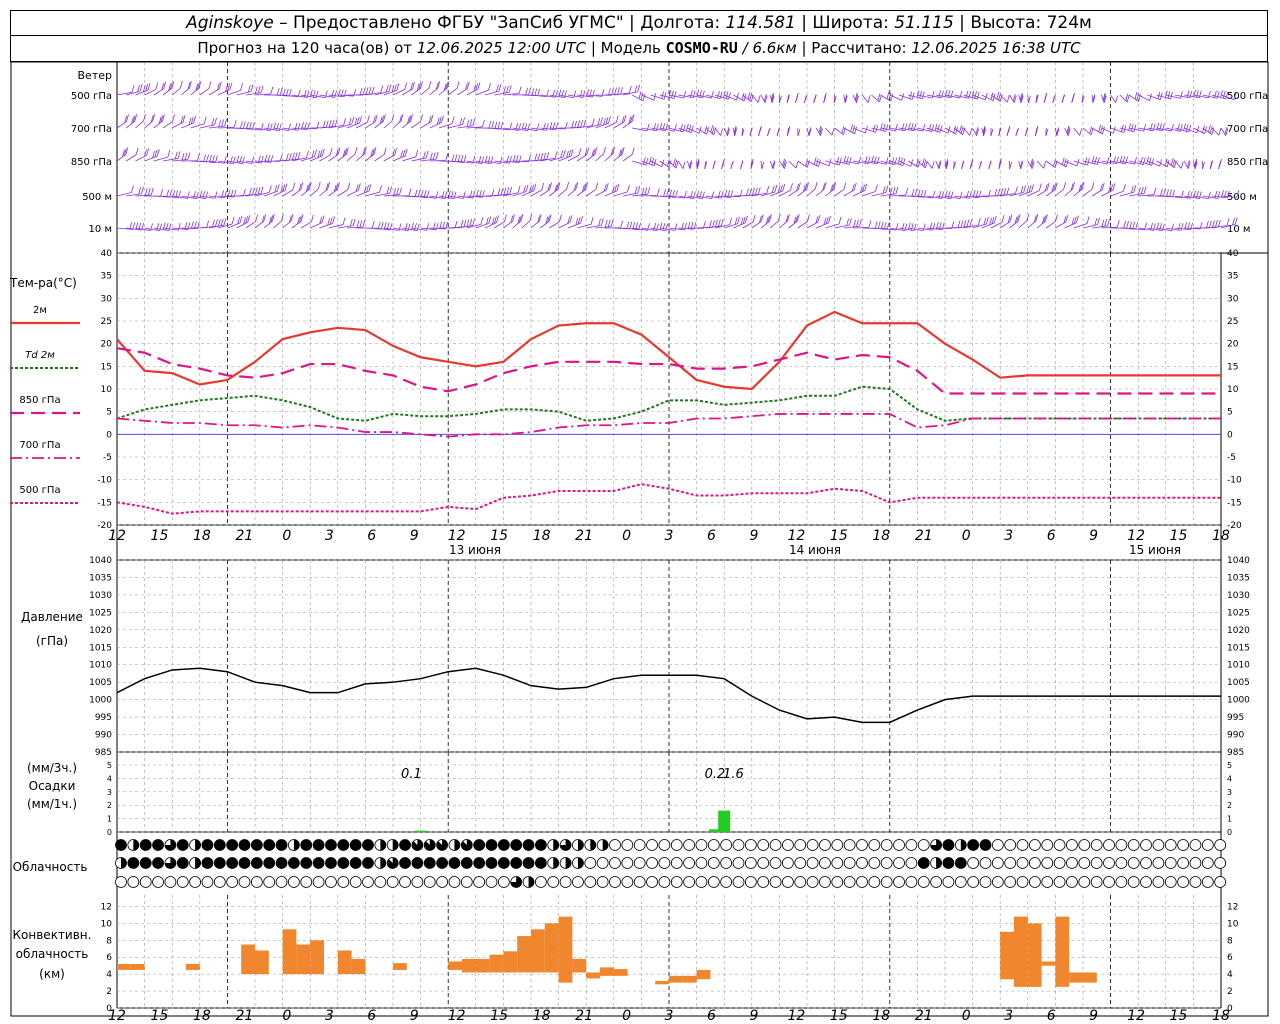  Describe the element at coordinates (796, 1016) in the screenshot. I see `time-tick-label: 12` at that location.